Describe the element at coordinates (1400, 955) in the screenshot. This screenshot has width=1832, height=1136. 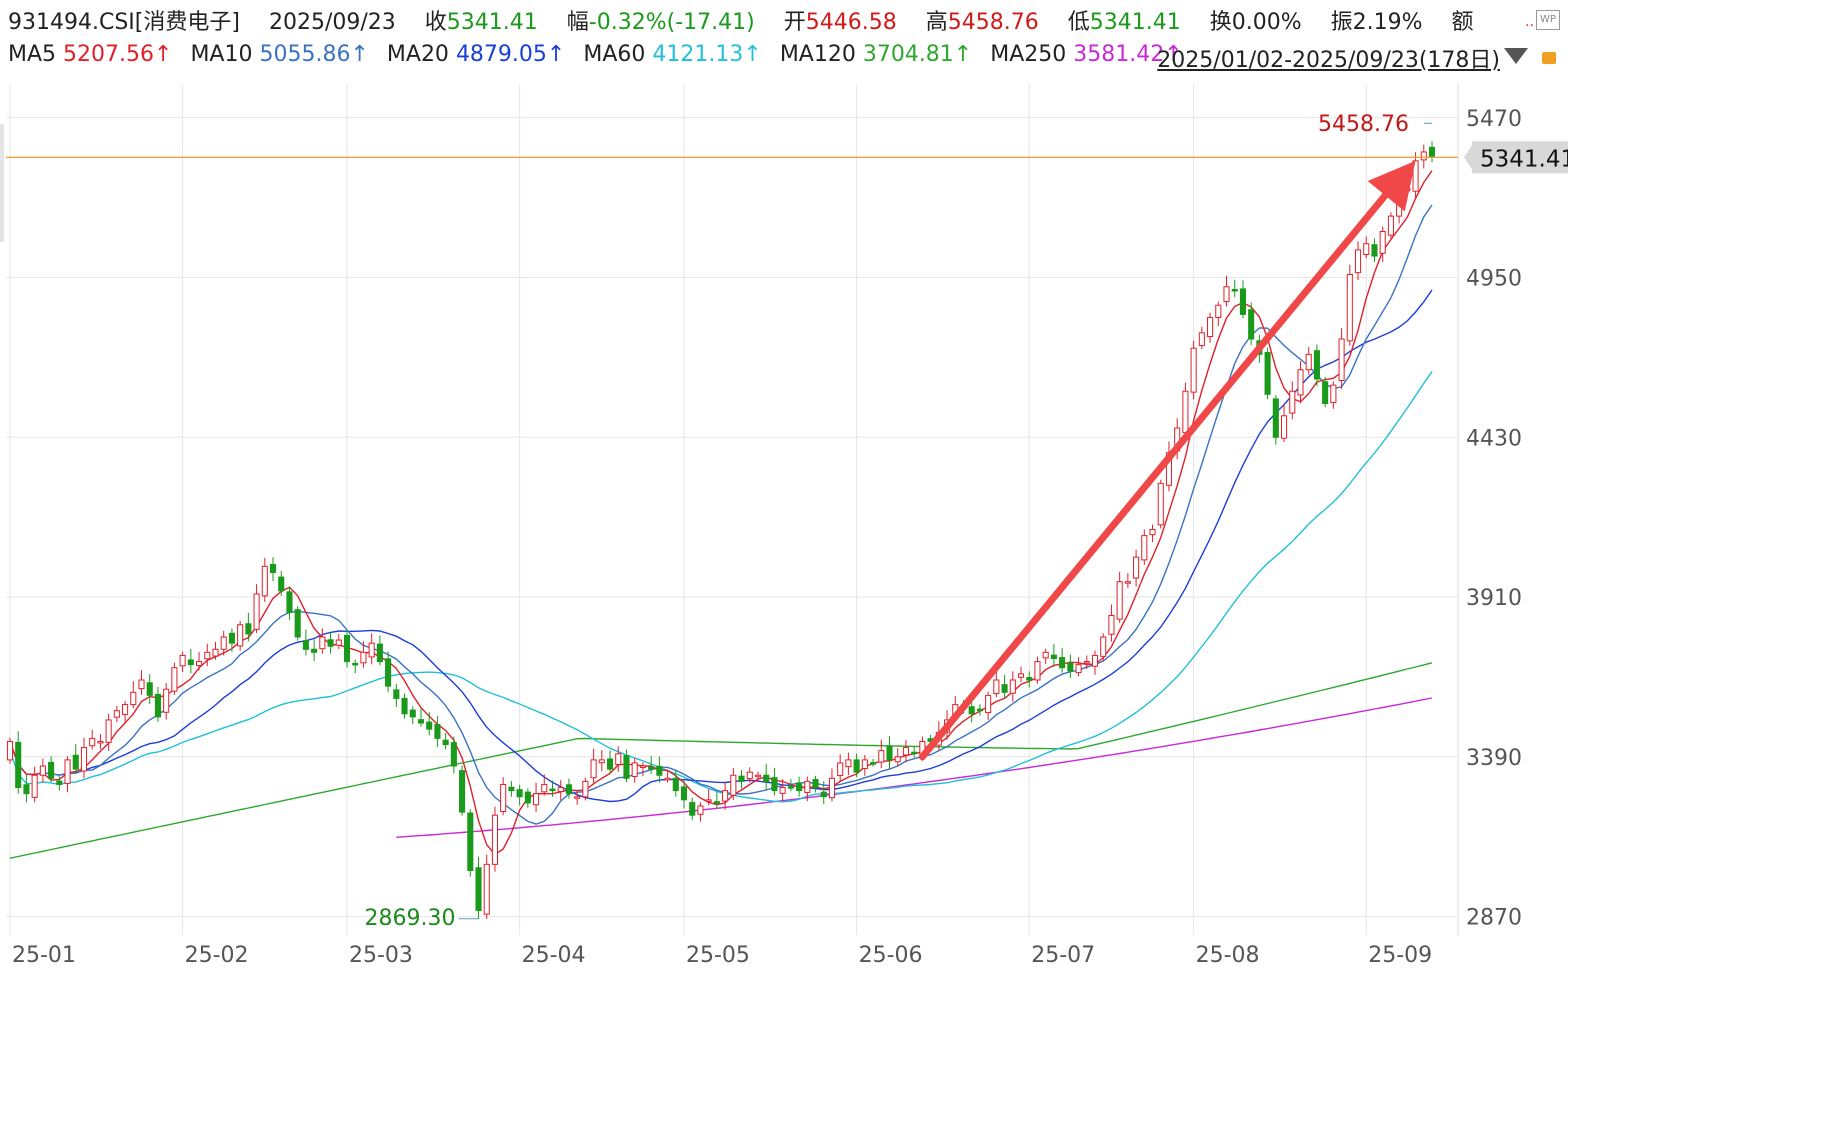
I see `x-tick-label: 25-09` at that location.